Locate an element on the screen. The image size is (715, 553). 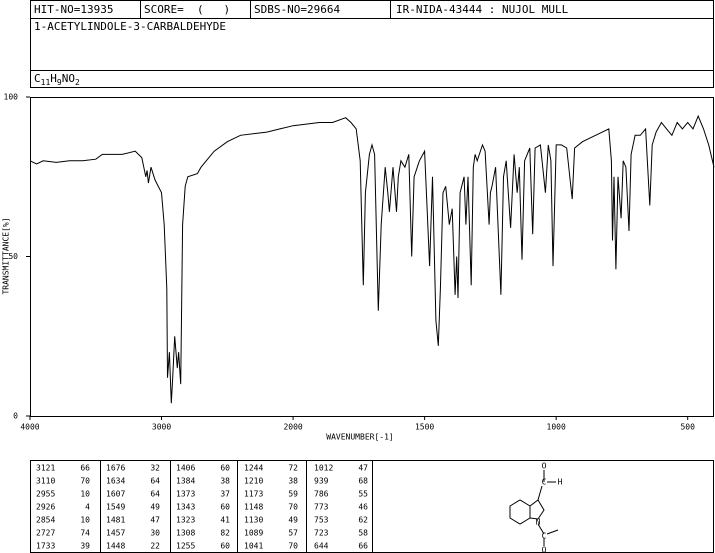
peak-wavenumber: 3121 is located at coordinates (45, 468).